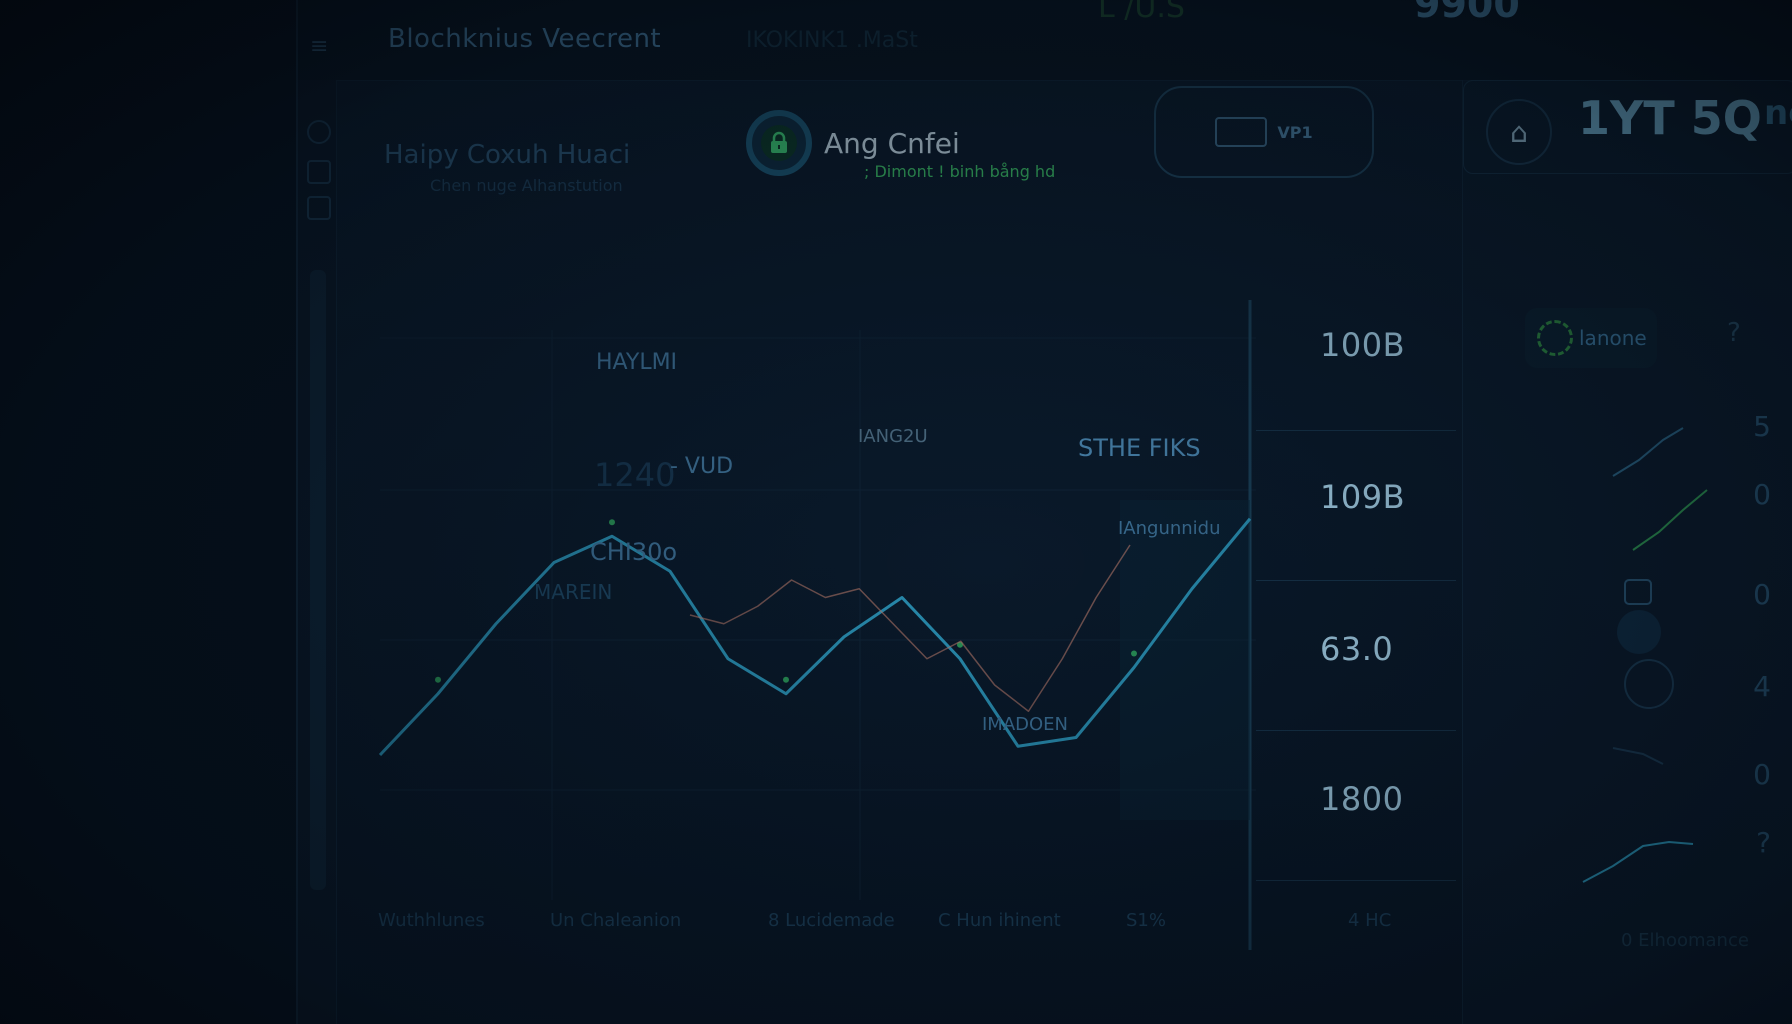 This screenshot has height=1024, width=1792. I want to click on value-cell: 63.0, so click(1357, 649).